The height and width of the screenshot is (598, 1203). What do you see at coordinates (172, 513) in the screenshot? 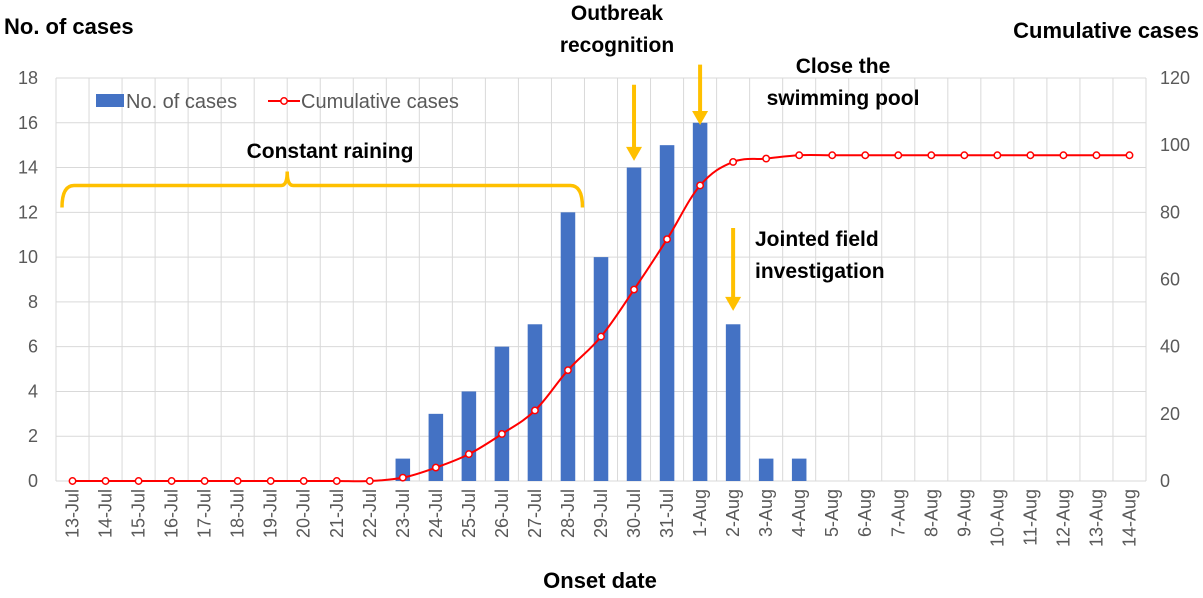
I see `x-tick-label: 16-Jul` at bounding box center [172, 513].